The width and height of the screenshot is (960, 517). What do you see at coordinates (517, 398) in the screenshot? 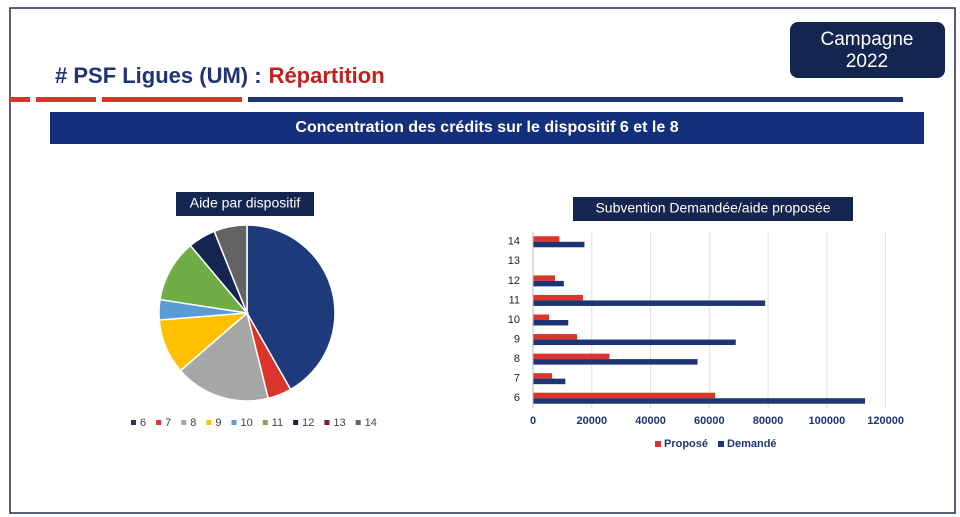
I see `y-tick-label: 6` at bounding box center [517, 398].